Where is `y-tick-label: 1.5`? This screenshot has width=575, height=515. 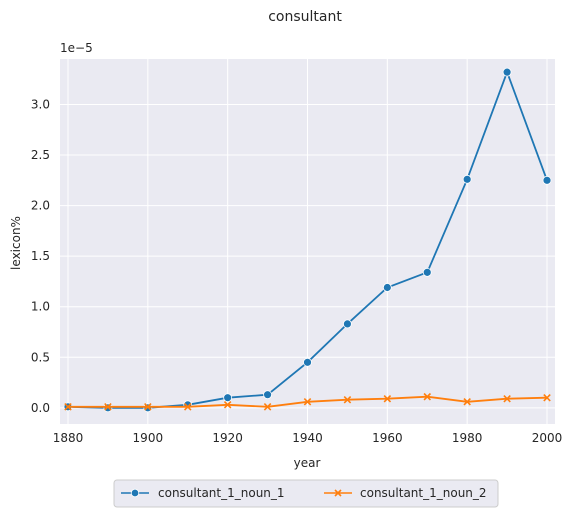
y-tick-label: 1.5 is located at coordinates (40, 256).